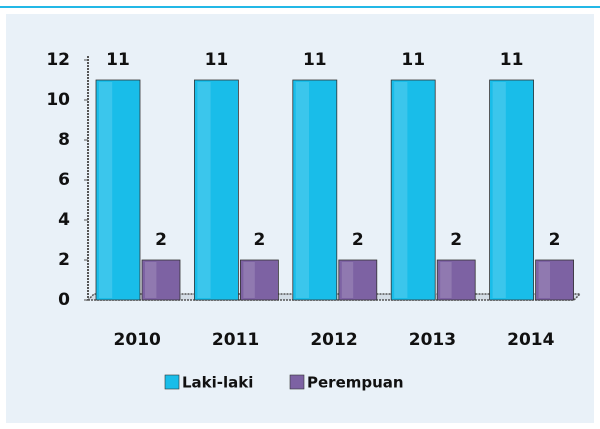 This screenshot has width=600, height=429. What do you see at coordinates (58, 100) in the screenshot?
I see `y-tick-label: 10` at bounding box center [58, 100].